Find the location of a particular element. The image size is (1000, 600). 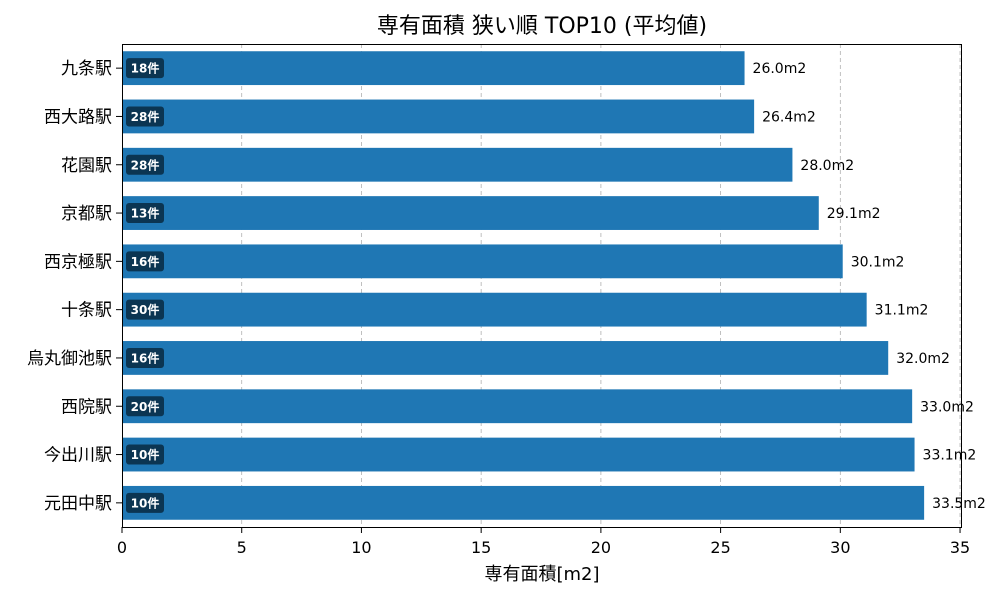

x-tick-label: 25 is located at coordinates (720, 547).